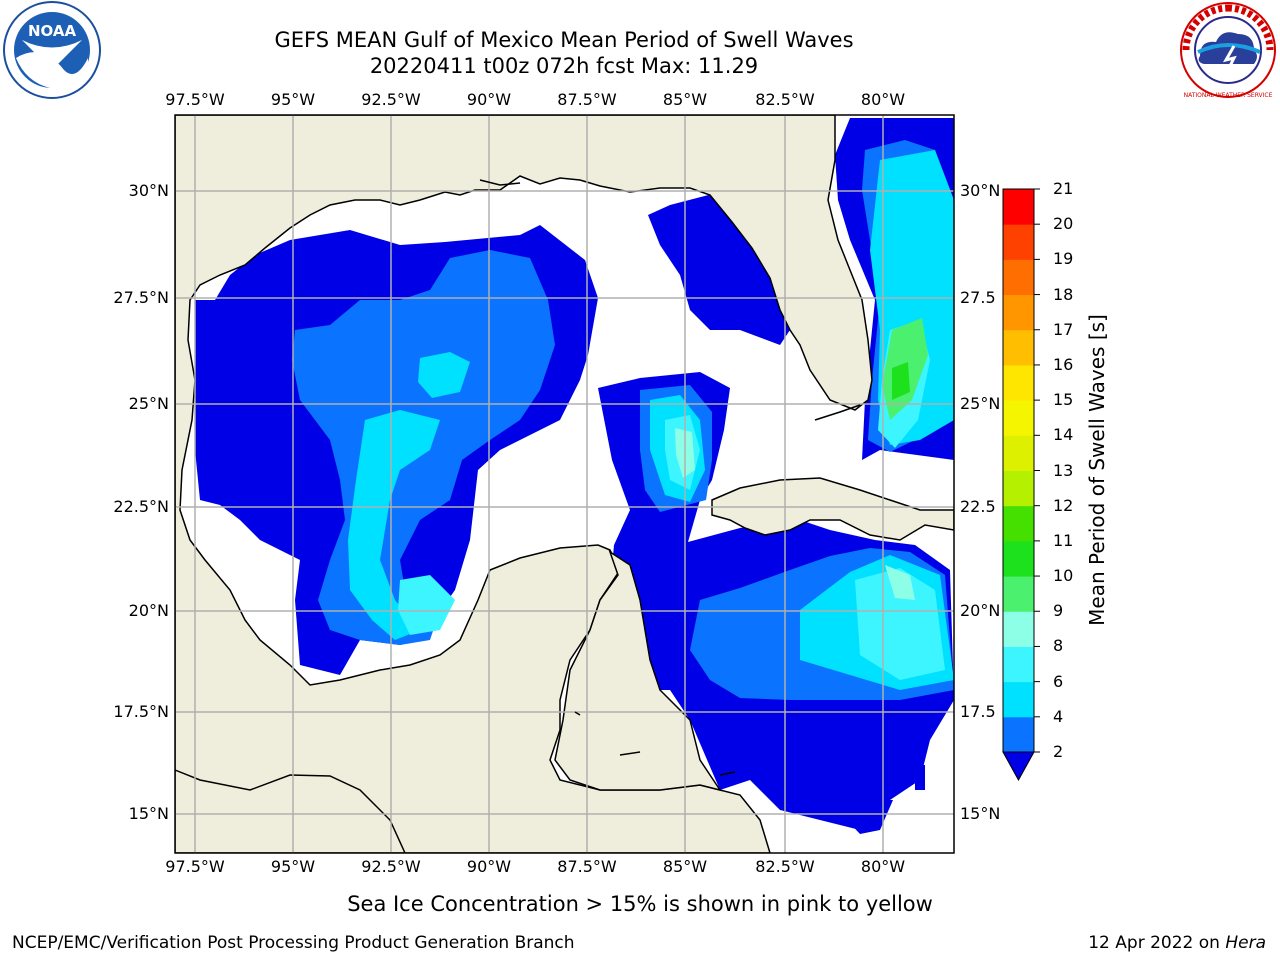  I want to click on nws-logo: NATIONAL WEATHER SERVICE, so click(1228, 50).